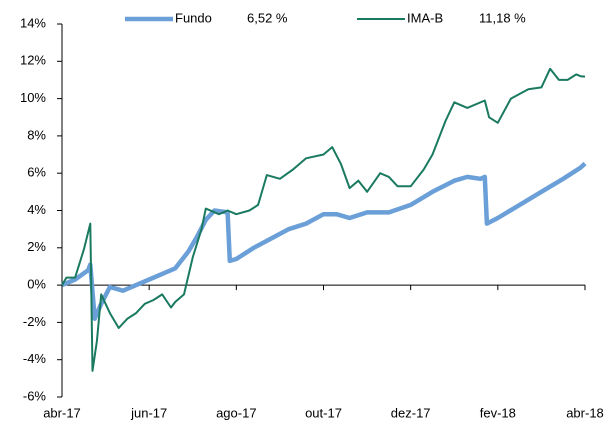 The height and width of the screenshot is (428, 616). I want to click on legend-label: Fundo, so click(193, 17).